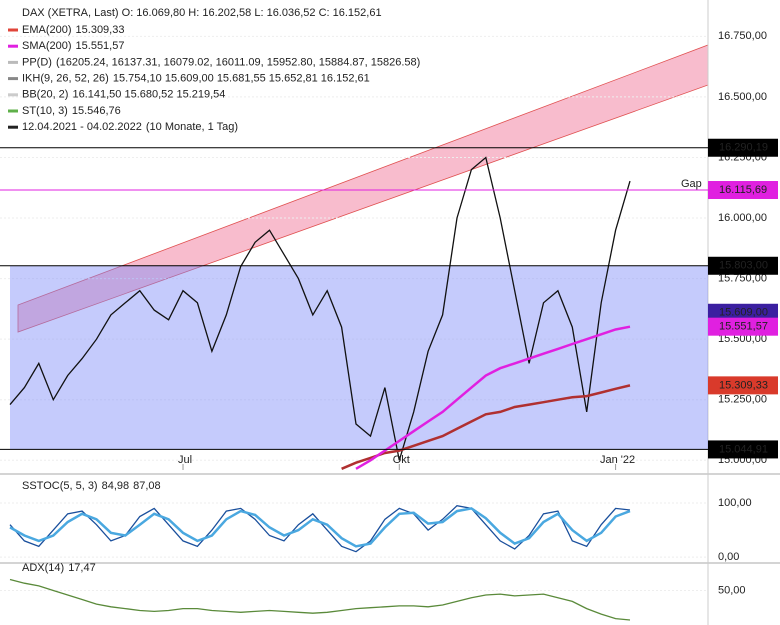 The image size is (780, 625). I want to click on y-tick-label: 50,00, so click(732, 590).